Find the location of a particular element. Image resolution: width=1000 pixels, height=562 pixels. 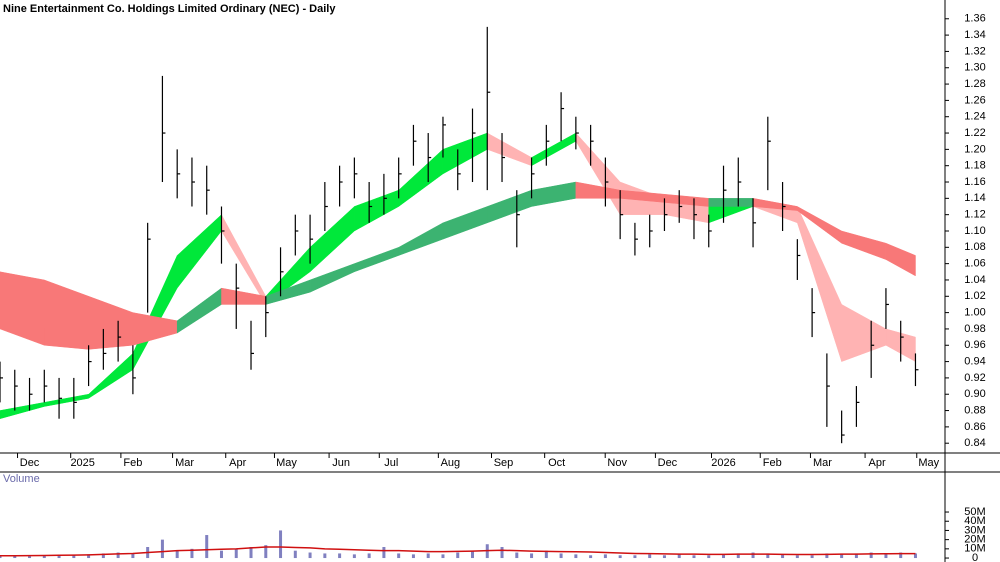

y-tick-label: 1.20 is located at coordinates (974, 149).